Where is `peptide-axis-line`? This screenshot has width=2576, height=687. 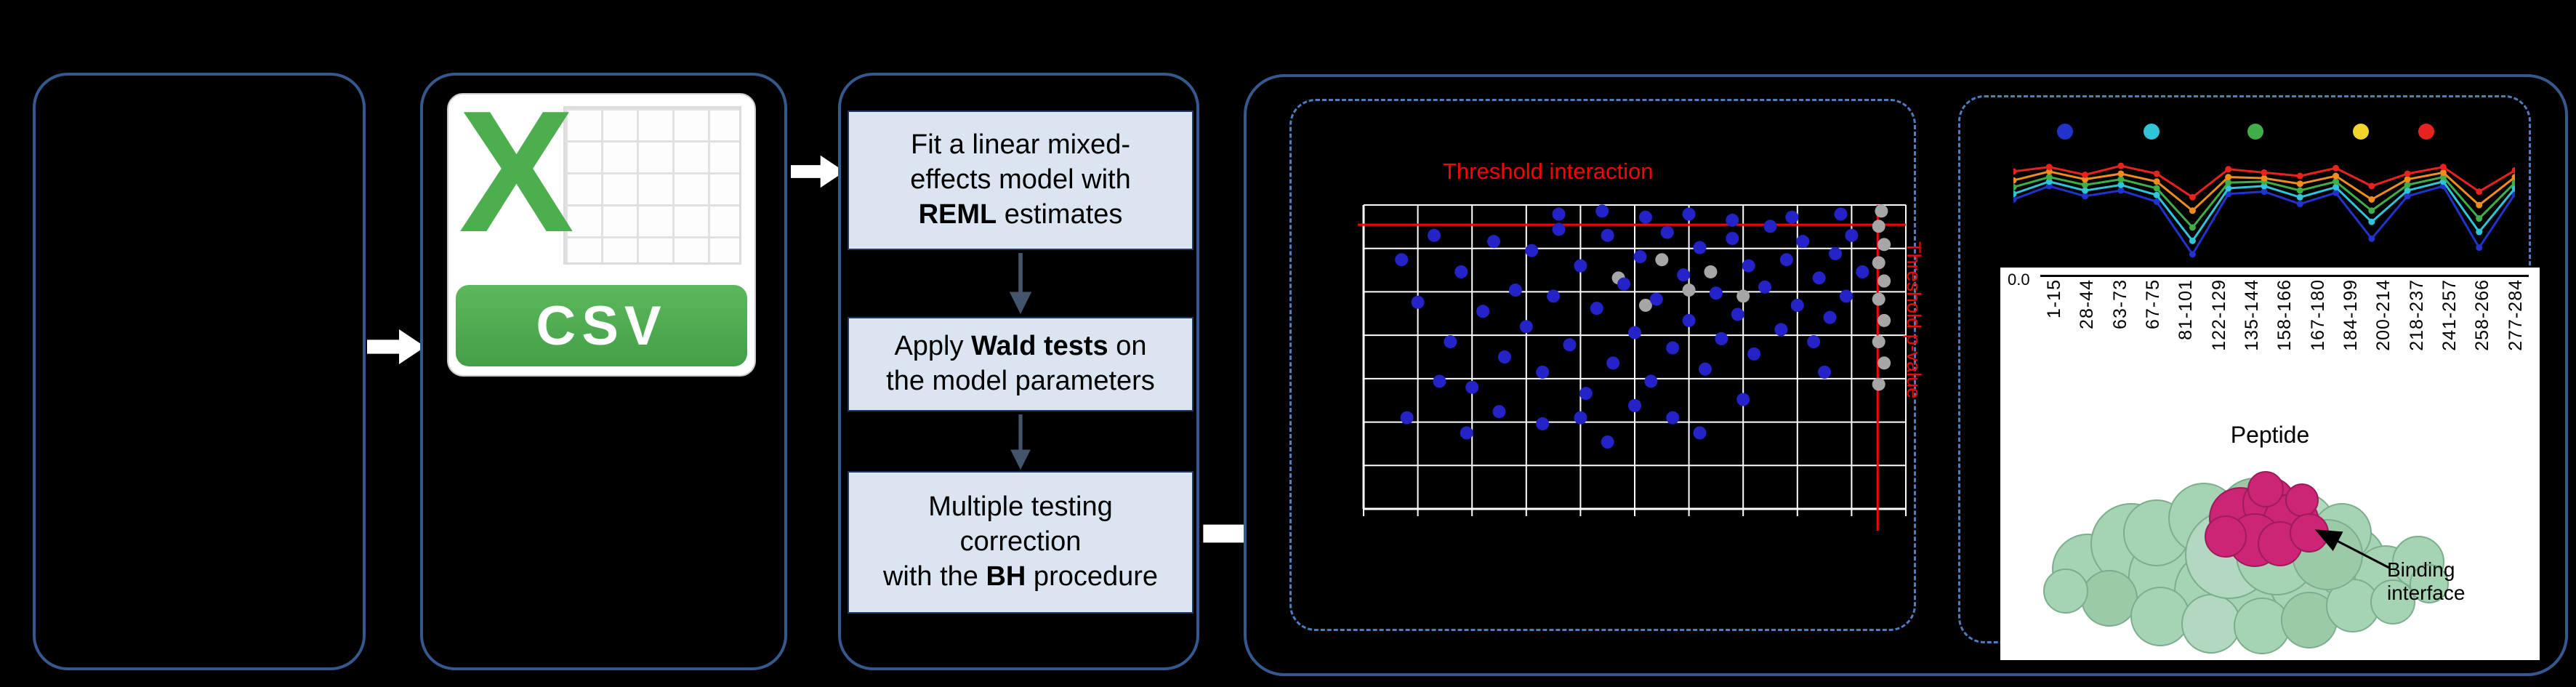
peptide-axis-line is located at coordinates (2284, 276).